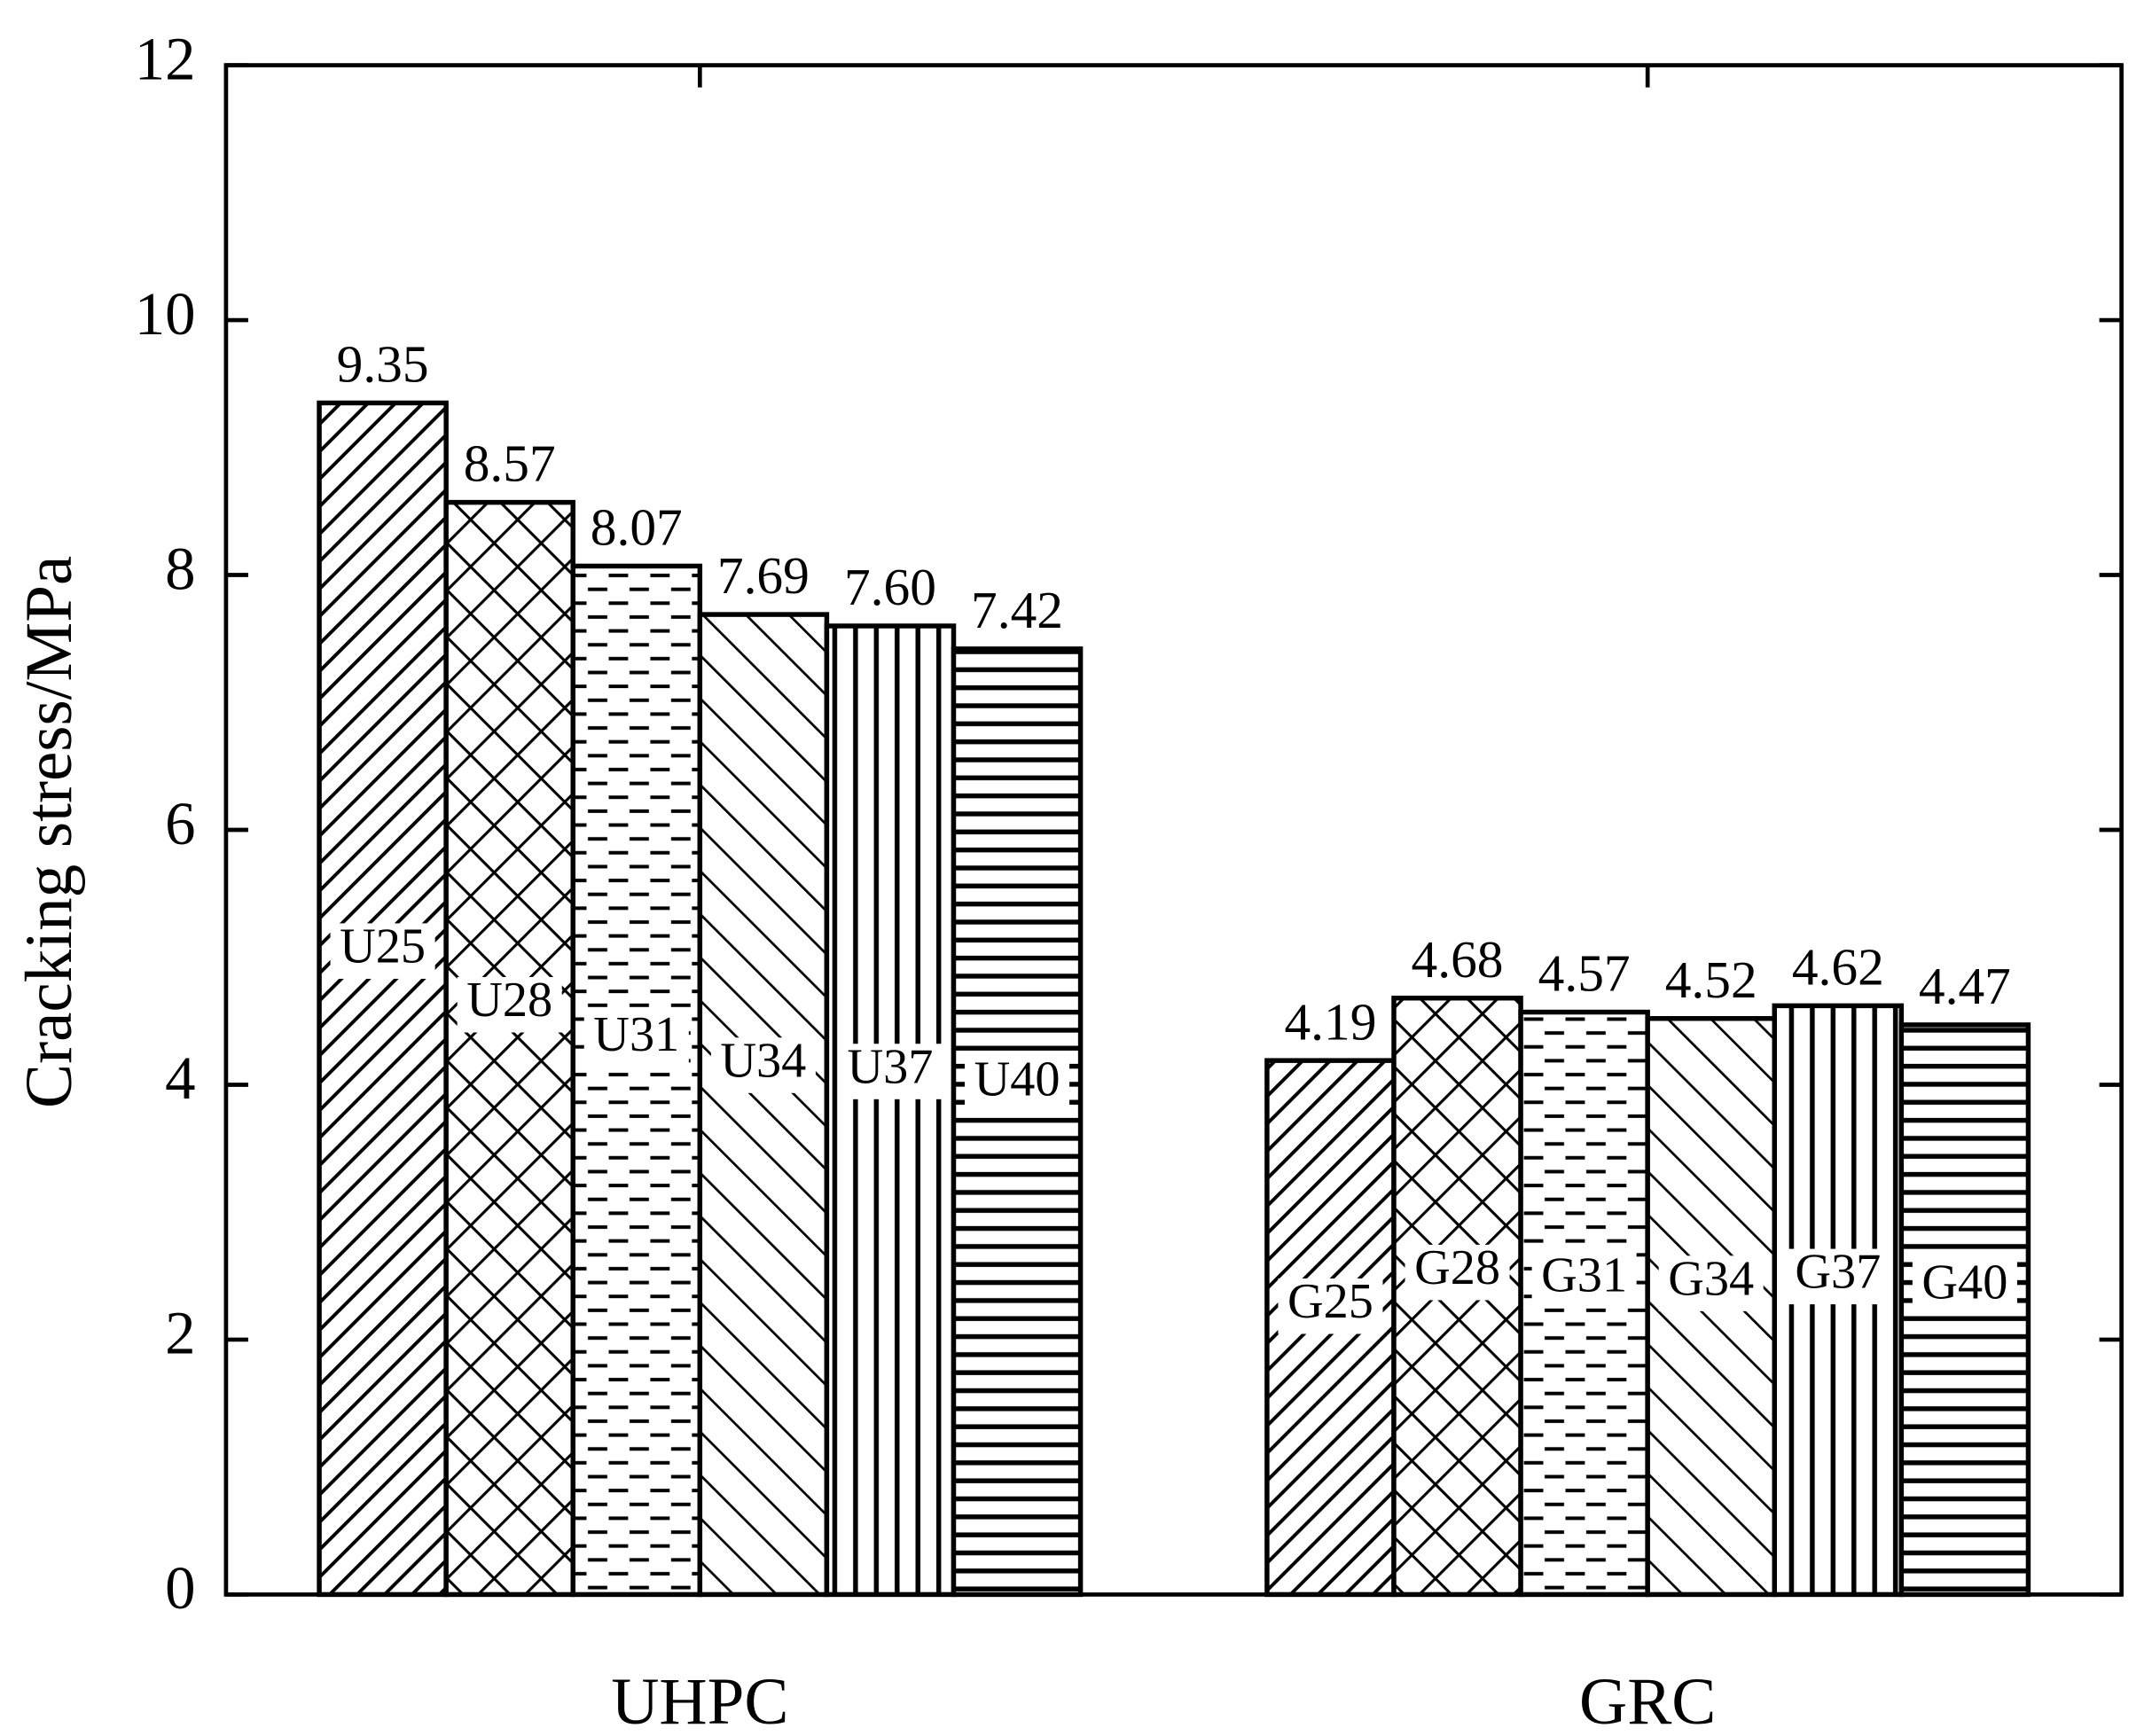 Image resolution: width=2152 pixels, height=1736 pixels. What do you see at coordinates (1711, 1279) in the screenshot?
I see `bar-label: G34` at bounding box center [1711, 1279].